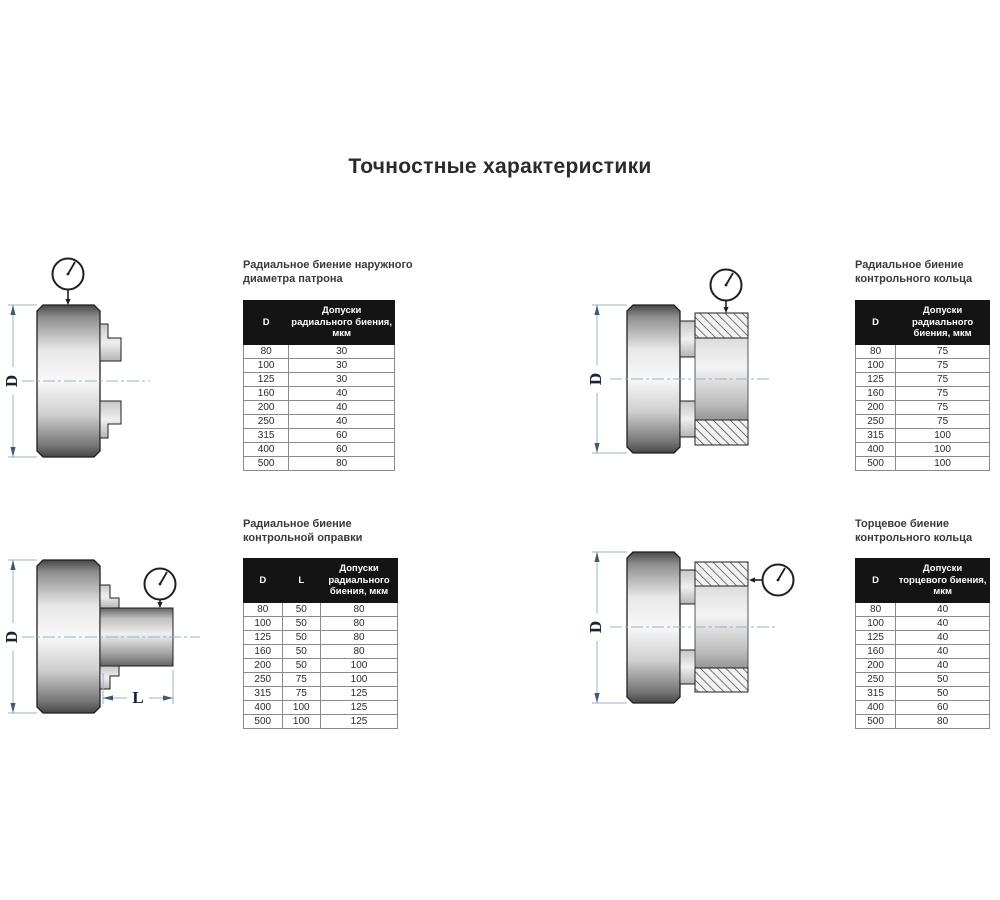 This screenshot has width=1000, height=900. Describe the element at coordinates (303, 531) in the screenshot. I see `section-label-mandrel-radial: Радиальное биение контрольной оправки` at that location.